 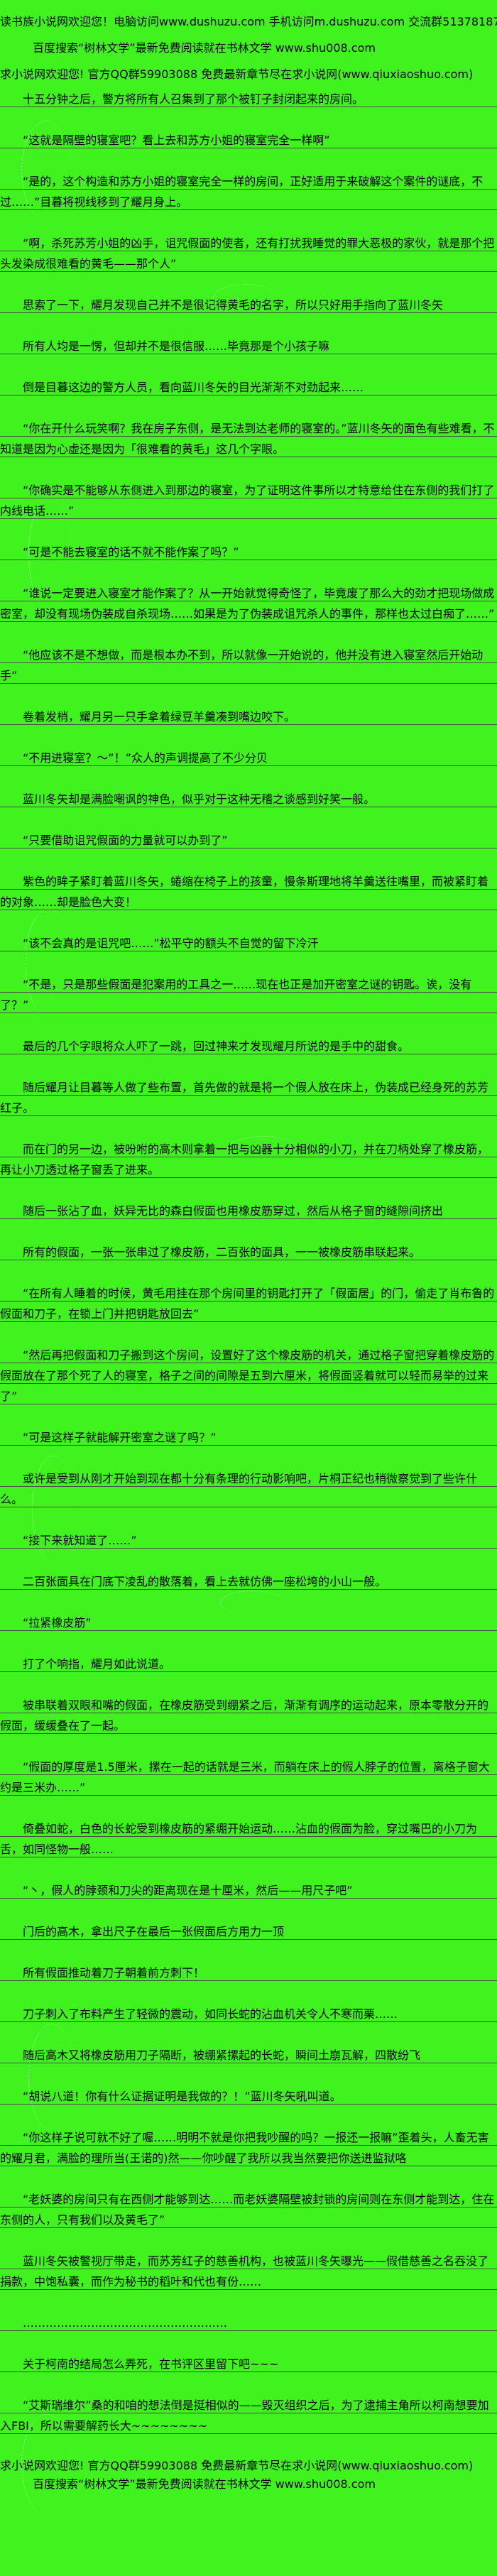 What do you see at coordinates (248, 305) in the screenshot?
I see `novel-paragraph: 思索了一下，耀月发现自己并不是很记得黄毛的名字，所以只好用手指向了蓝川冬矢` at bounding box center [248, 305].